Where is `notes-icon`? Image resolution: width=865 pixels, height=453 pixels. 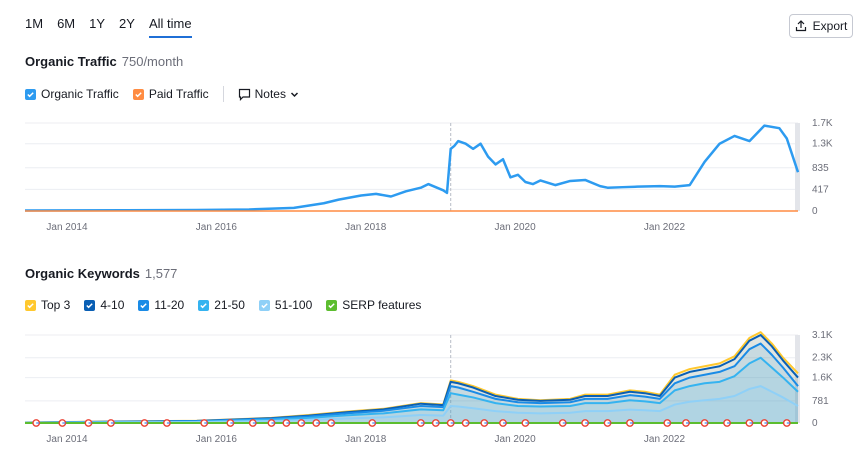
notes-icon is located at coordinates (244, 94).